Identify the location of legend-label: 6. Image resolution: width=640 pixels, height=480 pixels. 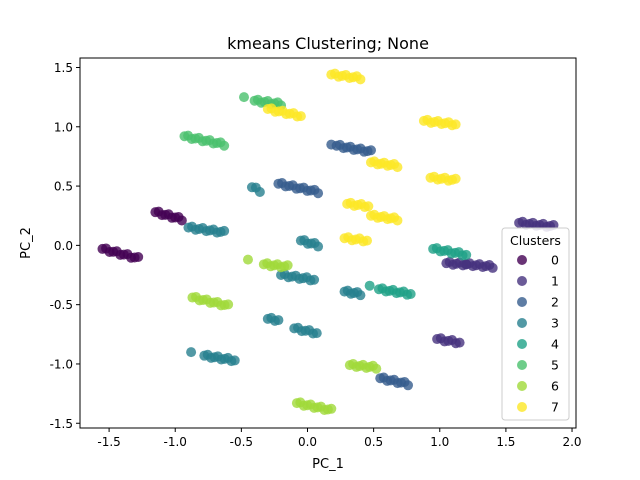
(555, 386).